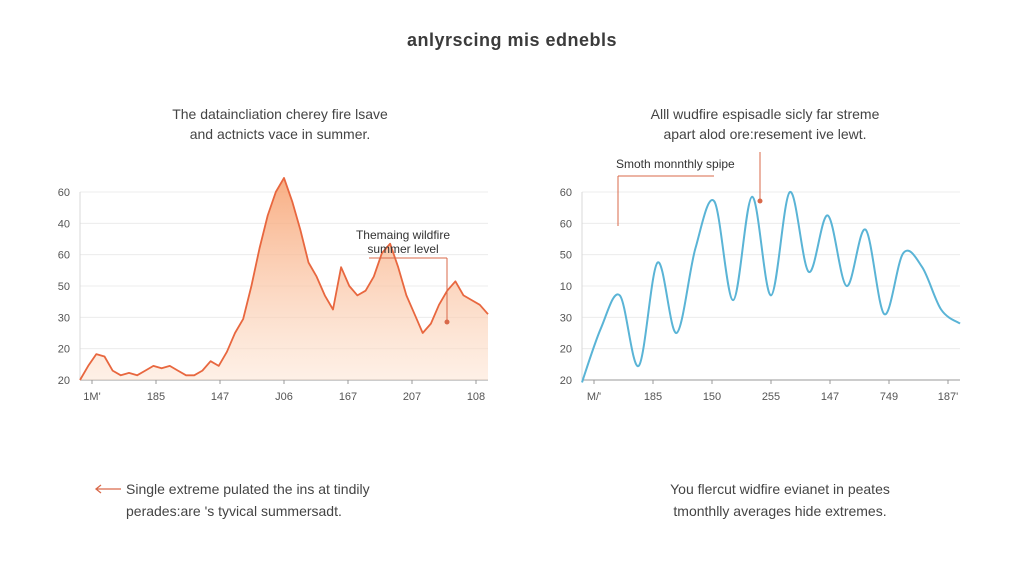  Describe the element at coordinates (566, 287) in the screenshot. I see `right-ytick-label: 10` at that location.